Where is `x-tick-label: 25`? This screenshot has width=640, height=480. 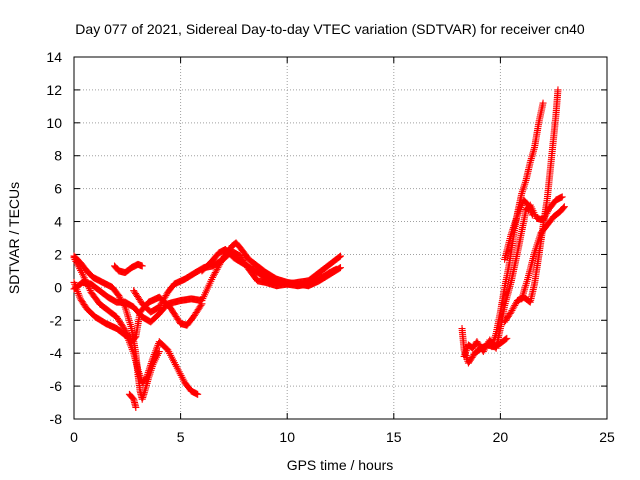 x-tick-label: 25 is located at coordinates (607, 437).